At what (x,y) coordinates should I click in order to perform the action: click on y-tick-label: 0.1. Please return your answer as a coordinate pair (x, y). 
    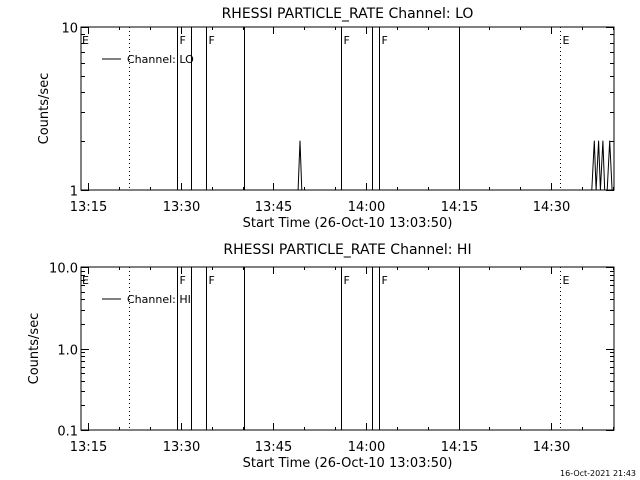
    Looking at the image, I should click on (67, 432).